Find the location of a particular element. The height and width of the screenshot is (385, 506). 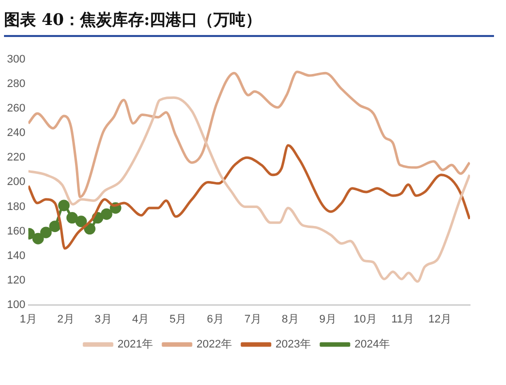

x-tick-label: 10月 is located at coordinates (365, 319).